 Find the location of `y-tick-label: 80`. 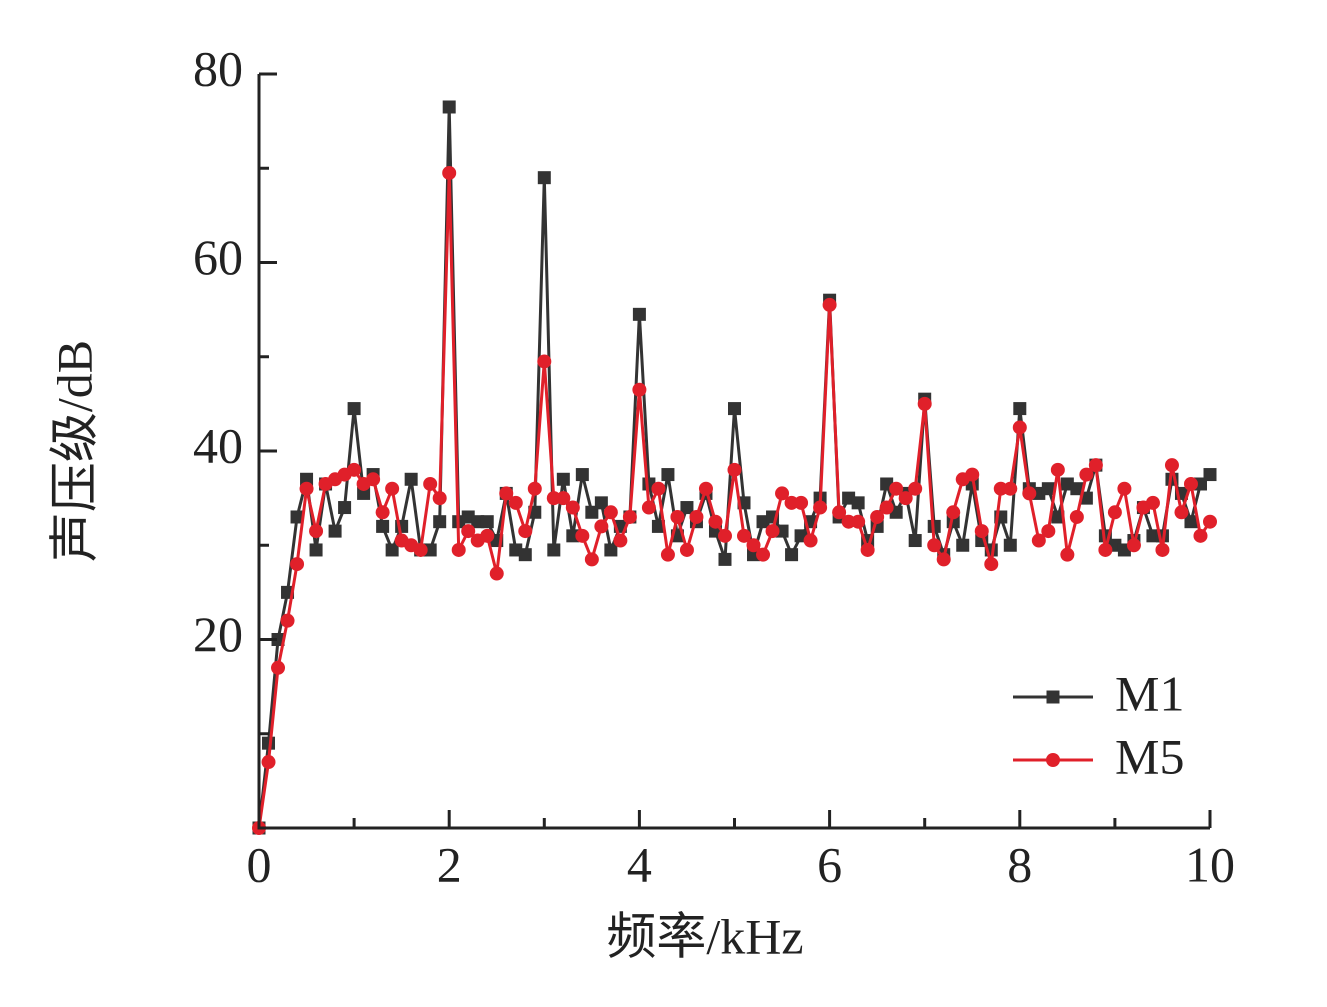

y-tick-label: 80 is located at coordinates (218, 68).